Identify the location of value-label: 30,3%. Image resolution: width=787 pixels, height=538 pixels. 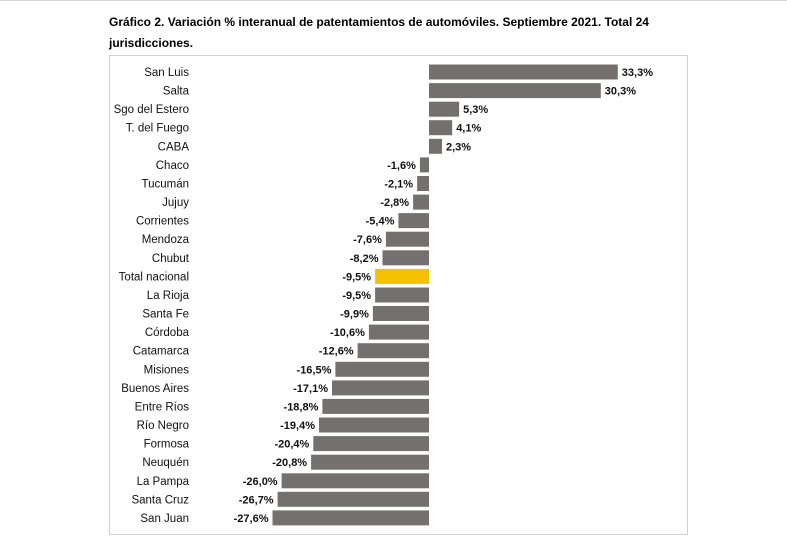
(620, 92).